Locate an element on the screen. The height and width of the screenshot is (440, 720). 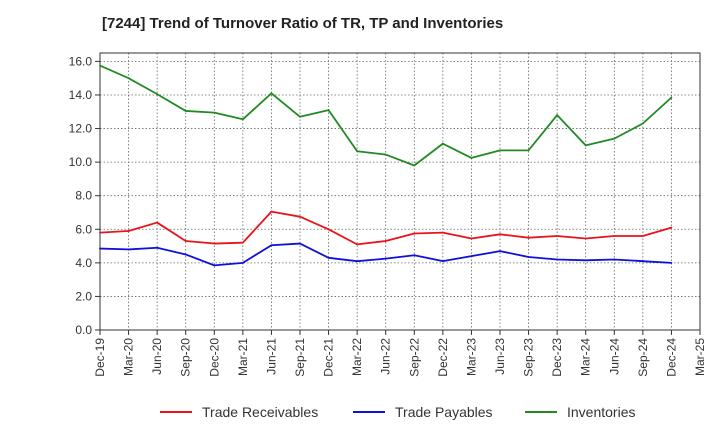
legend-label-inventories: Inventories is located at coordinates (601, 412).